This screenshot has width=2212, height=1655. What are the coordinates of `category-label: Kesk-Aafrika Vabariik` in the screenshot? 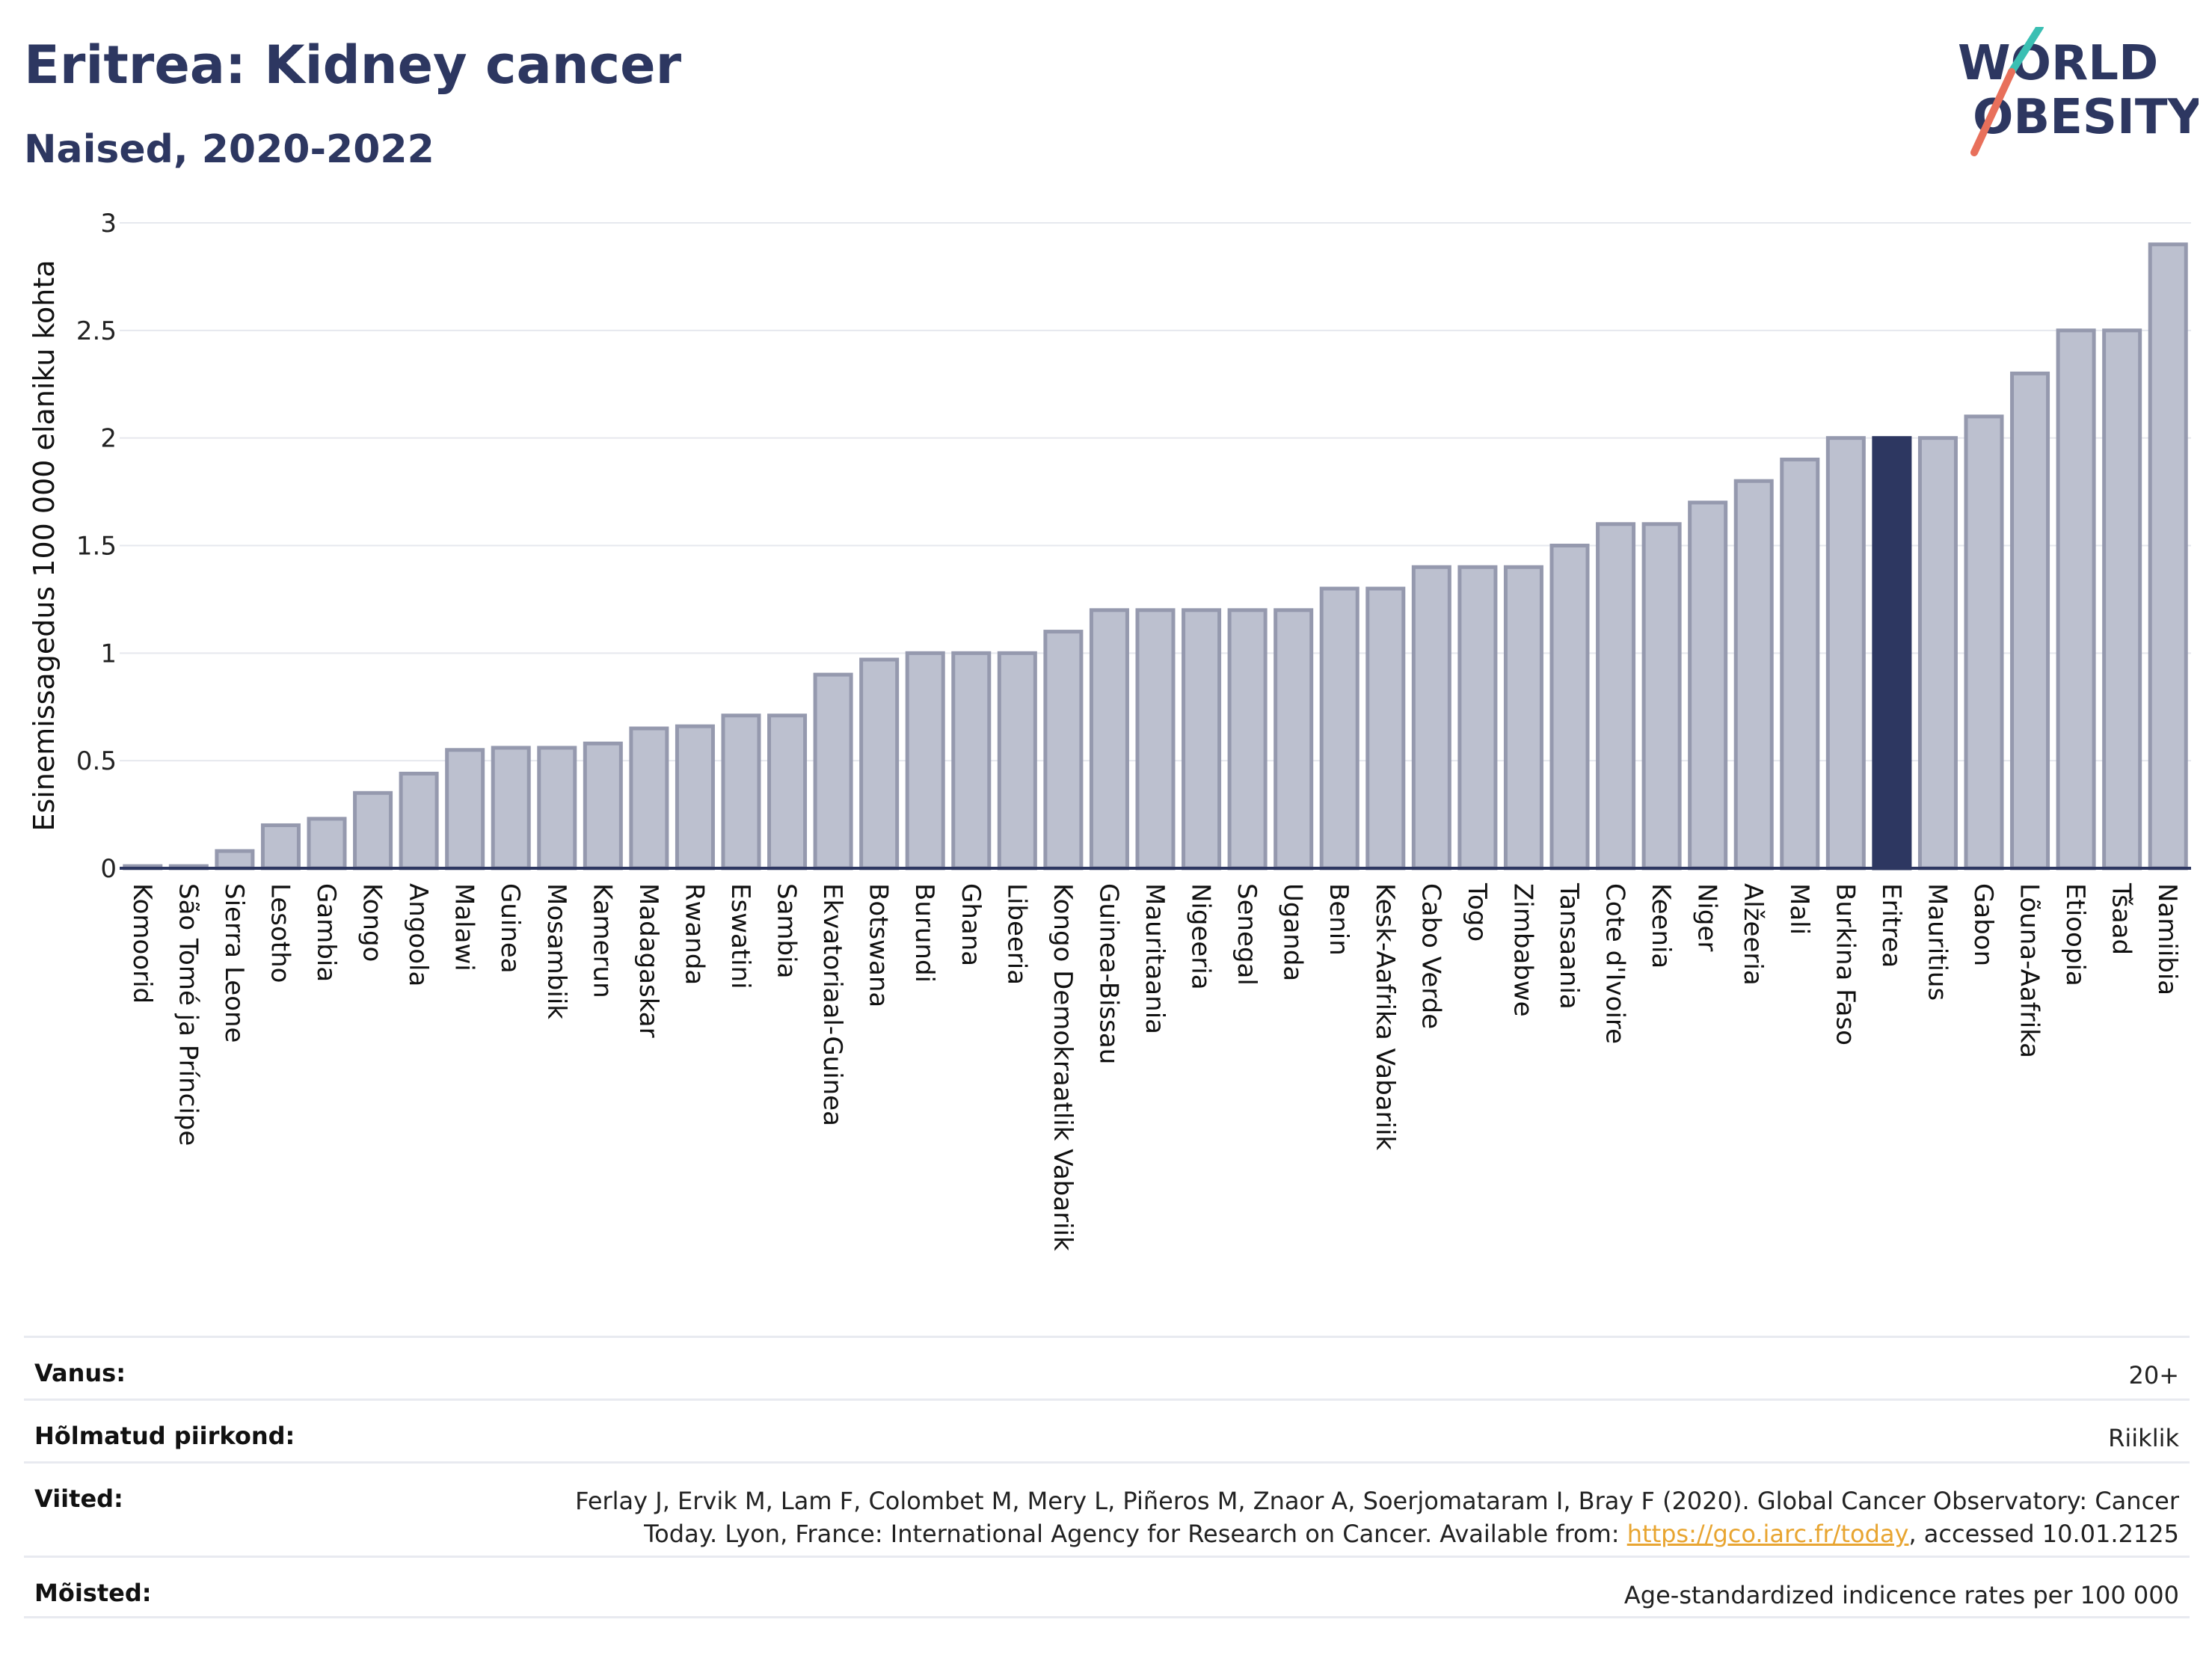 It's located at (1385, 1016).